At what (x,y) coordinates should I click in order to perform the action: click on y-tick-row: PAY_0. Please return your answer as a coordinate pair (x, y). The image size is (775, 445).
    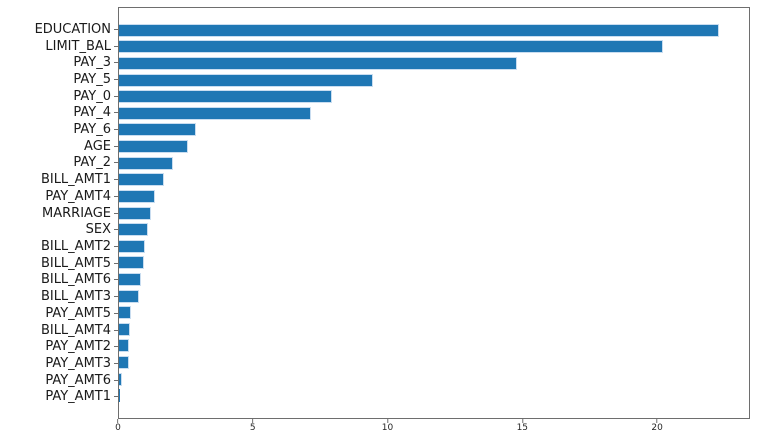
    Looking at the image, I should click on (59, 96).